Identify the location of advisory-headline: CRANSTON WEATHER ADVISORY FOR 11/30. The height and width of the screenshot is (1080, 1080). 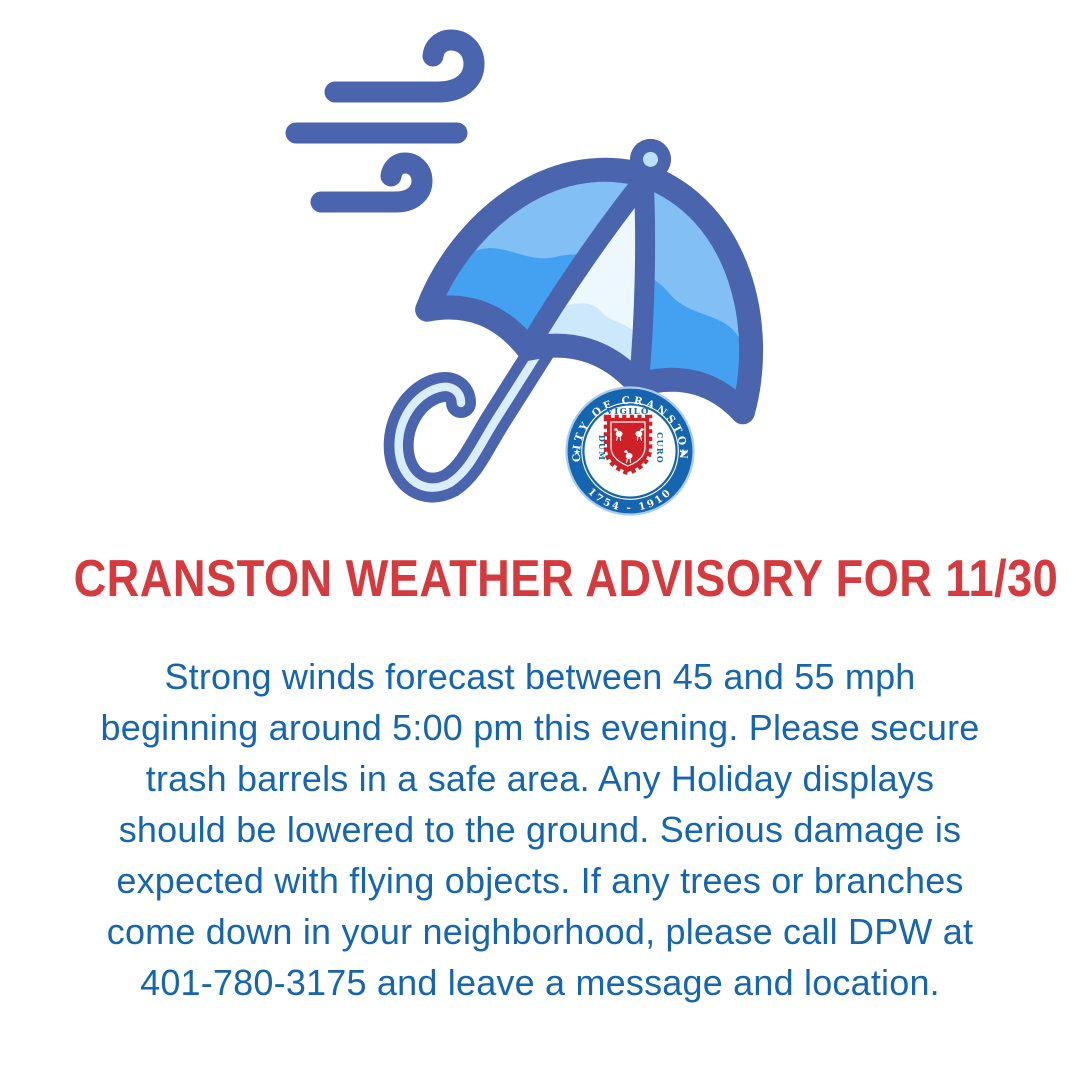
(540, 579).